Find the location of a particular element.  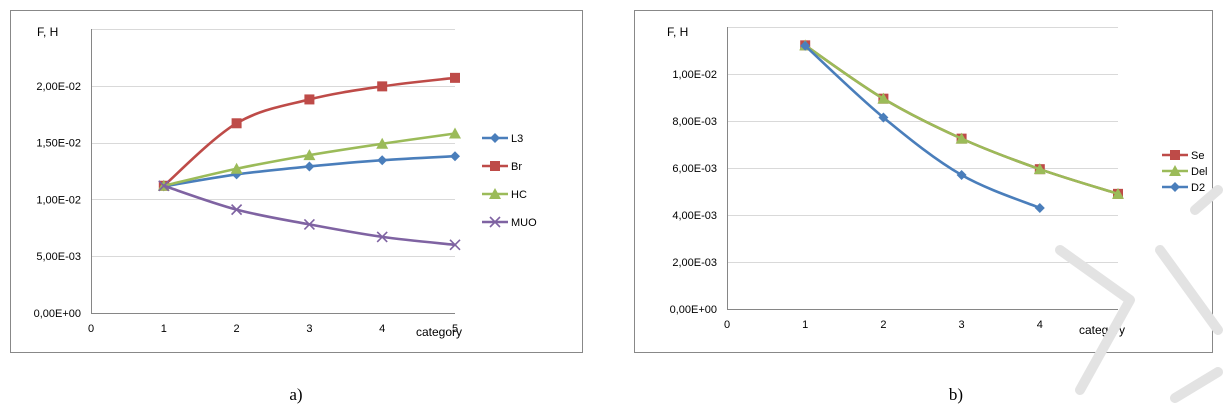

series-hc is located at coordinates (309, 159).